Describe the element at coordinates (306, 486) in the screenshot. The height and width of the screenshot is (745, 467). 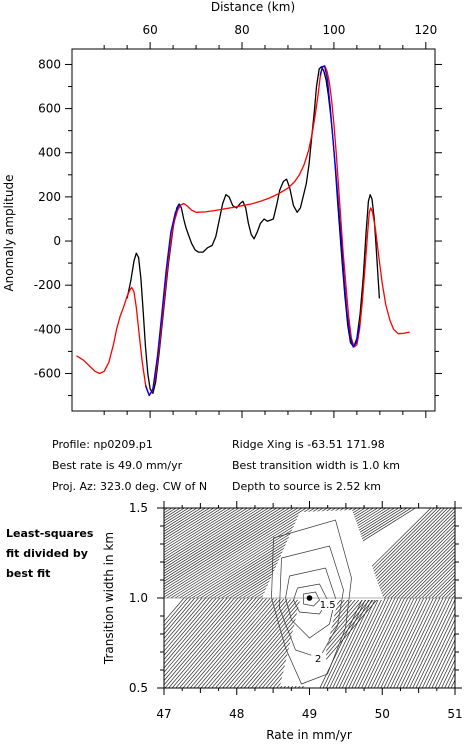
I see `depth-to-source: Depth to source is 2.52 km` at that location.